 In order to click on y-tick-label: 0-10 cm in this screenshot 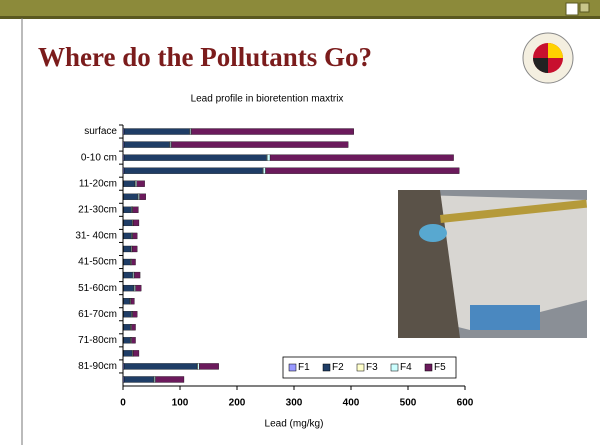, I will do `click(99, 157)`.